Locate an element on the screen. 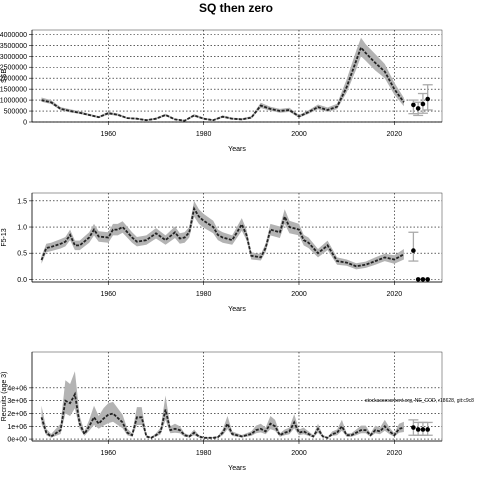  y-axis-label: SSB is located at coordinates (4, 76).